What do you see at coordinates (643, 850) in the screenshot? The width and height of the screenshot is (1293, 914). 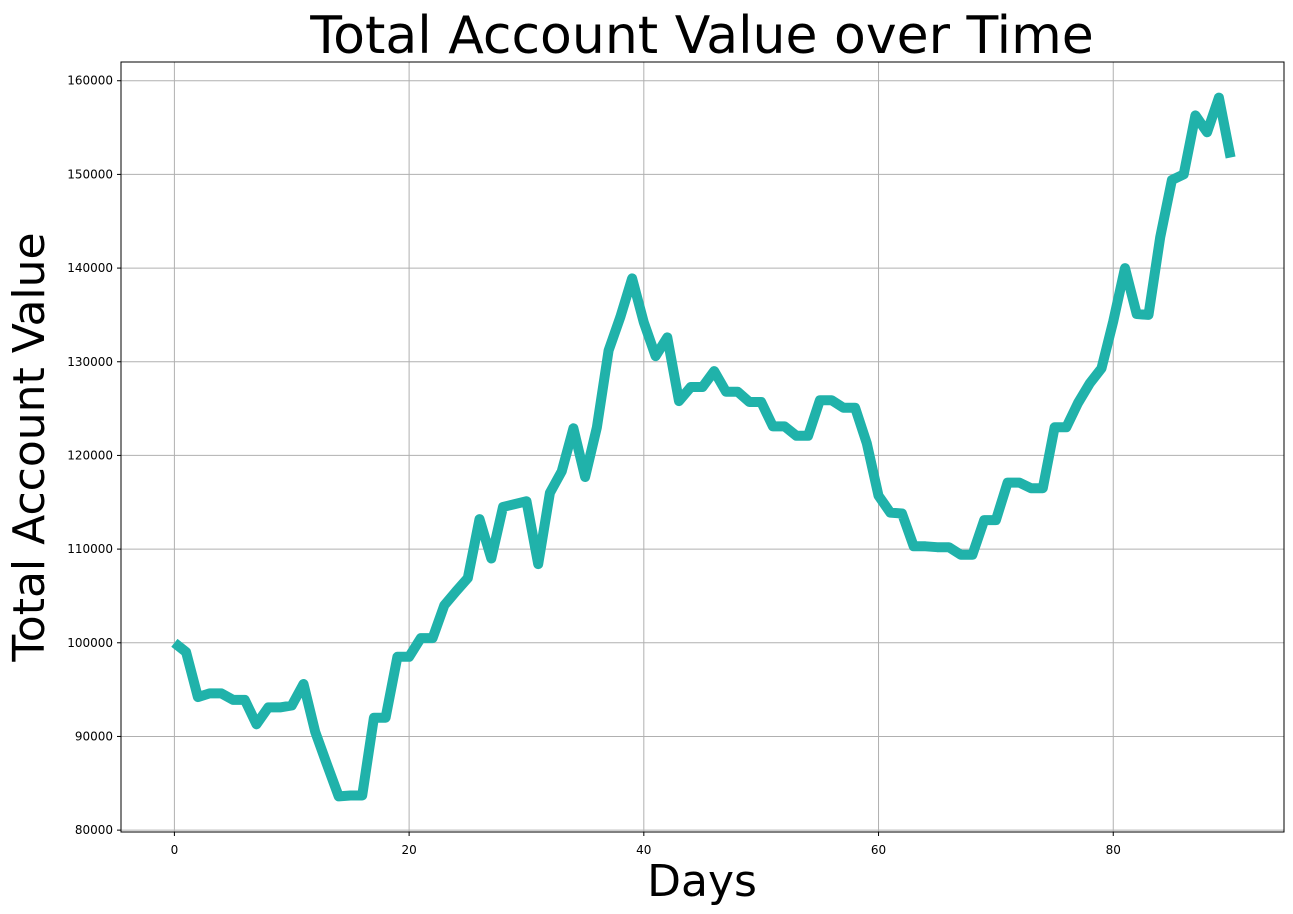 I see `x-tick-label: 40` at bounding box center [643, 850].